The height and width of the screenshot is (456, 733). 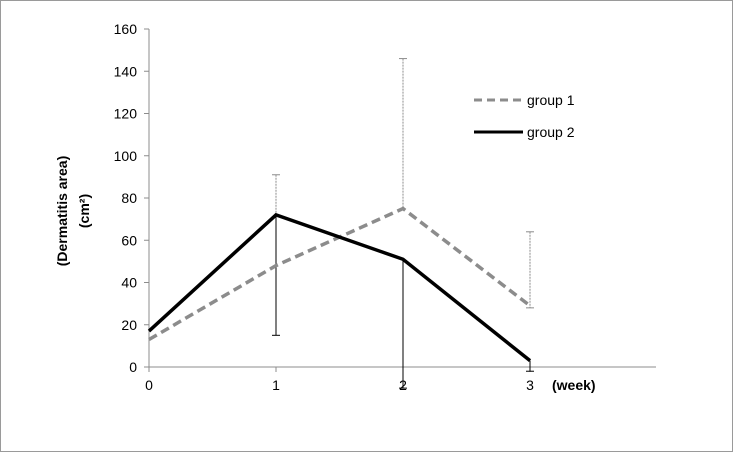 What do you see at coordinates (339, 380) in the screenshot?
I see `x-ticks: 0123` at bounding box center [339, 380].